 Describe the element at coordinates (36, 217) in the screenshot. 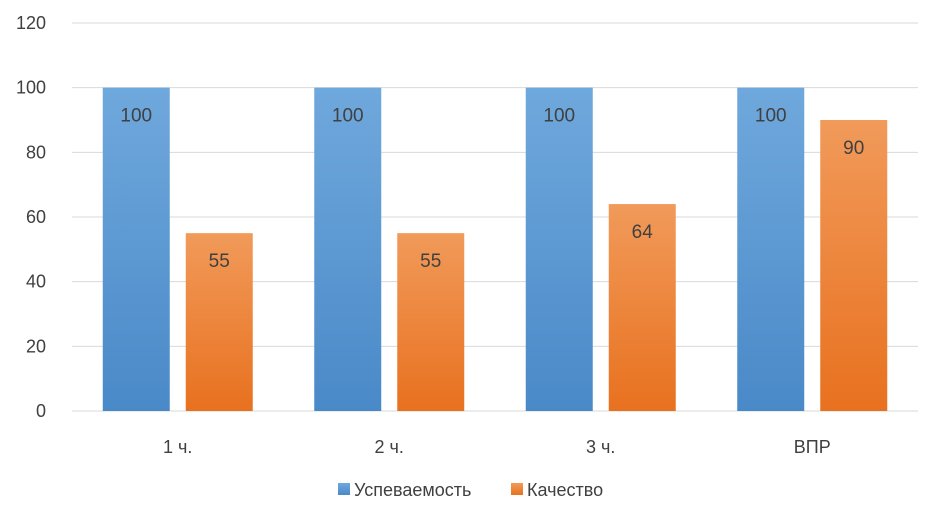

I see `y-tick-label: 60` at that location.